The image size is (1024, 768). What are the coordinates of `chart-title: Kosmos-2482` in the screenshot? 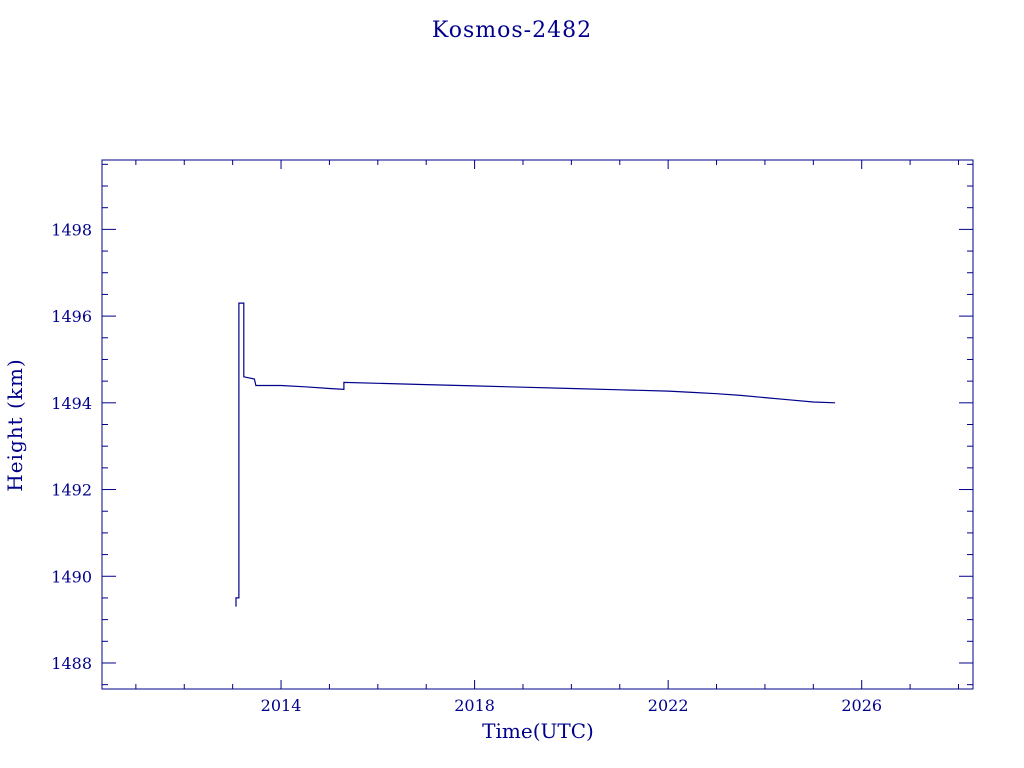 It's located at (512, 30).